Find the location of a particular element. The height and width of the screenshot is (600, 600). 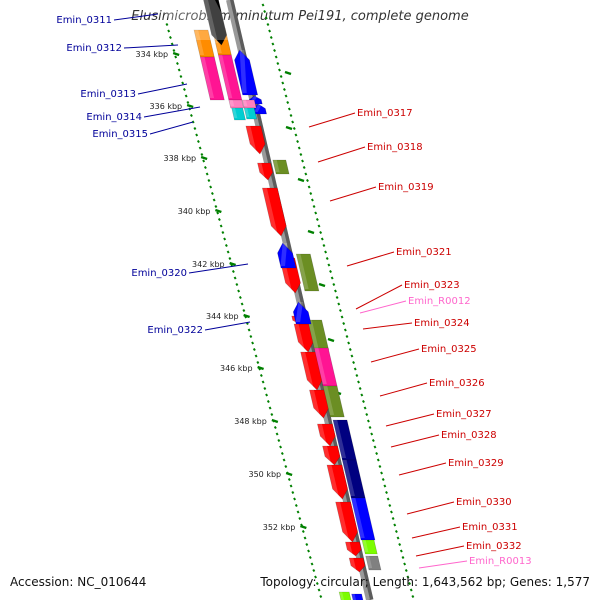

gene-label: Emin_0314 is located at coordinates (114, 117).